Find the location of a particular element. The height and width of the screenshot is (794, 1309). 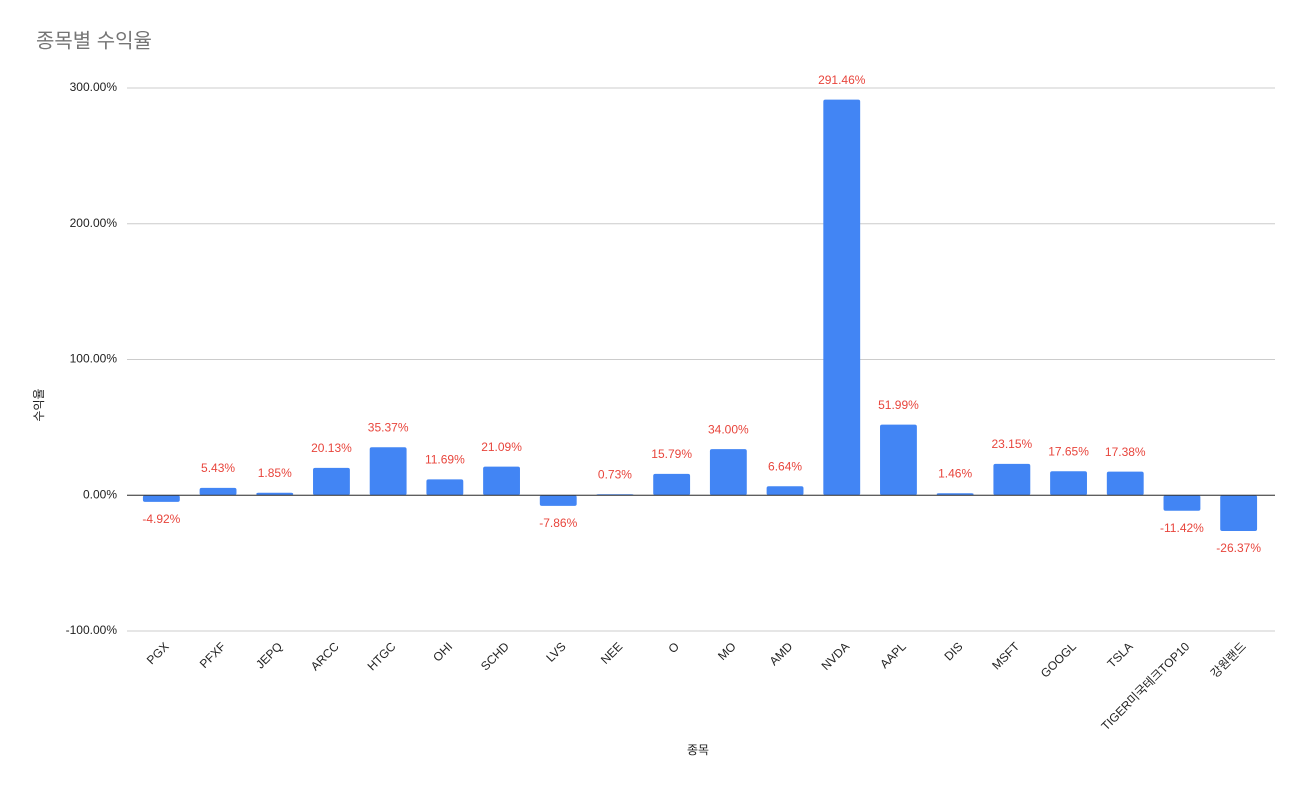

value-label: 6.64% is located at coordinates (785, 466).